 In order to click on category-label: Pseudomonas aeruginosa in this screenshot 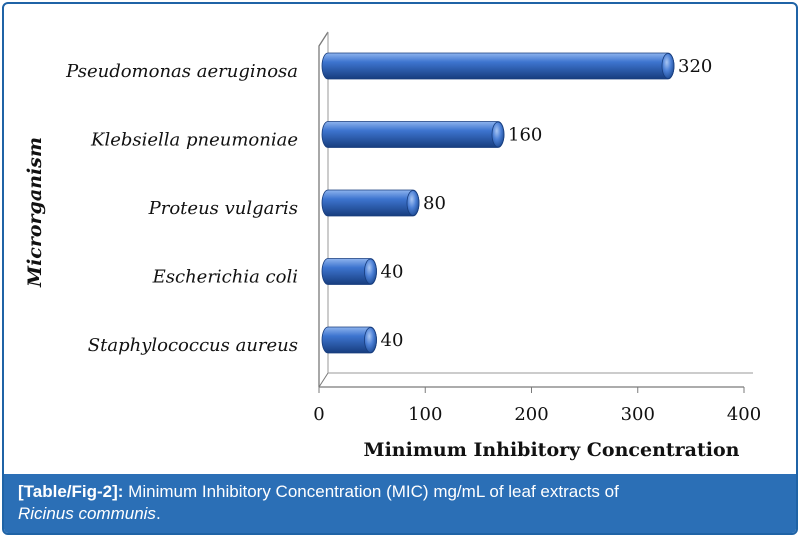, I will do `click(181, 71)`.